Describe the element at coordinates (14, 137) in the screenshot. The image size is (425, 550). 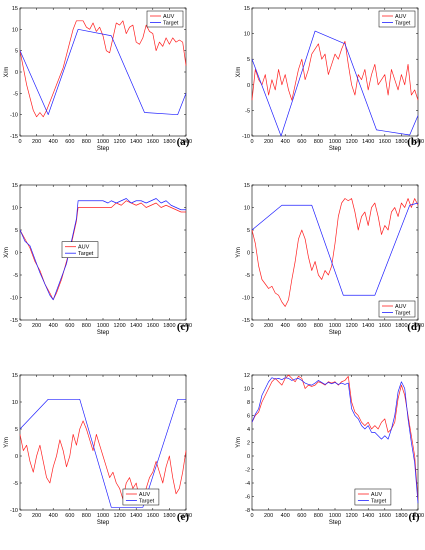
I see `y-tick-label: -15` at that location.